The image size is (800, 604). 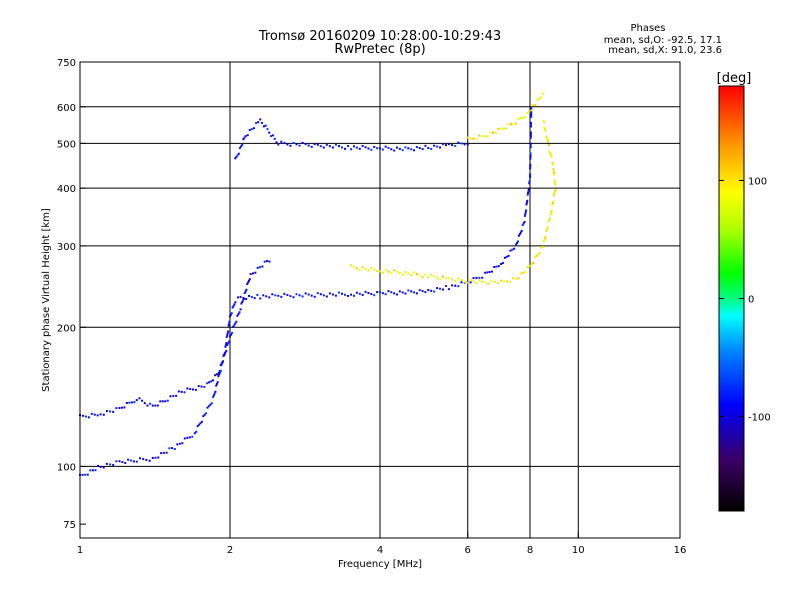 I want to click on y-tick-label: 100, so click(x=66, y=467).